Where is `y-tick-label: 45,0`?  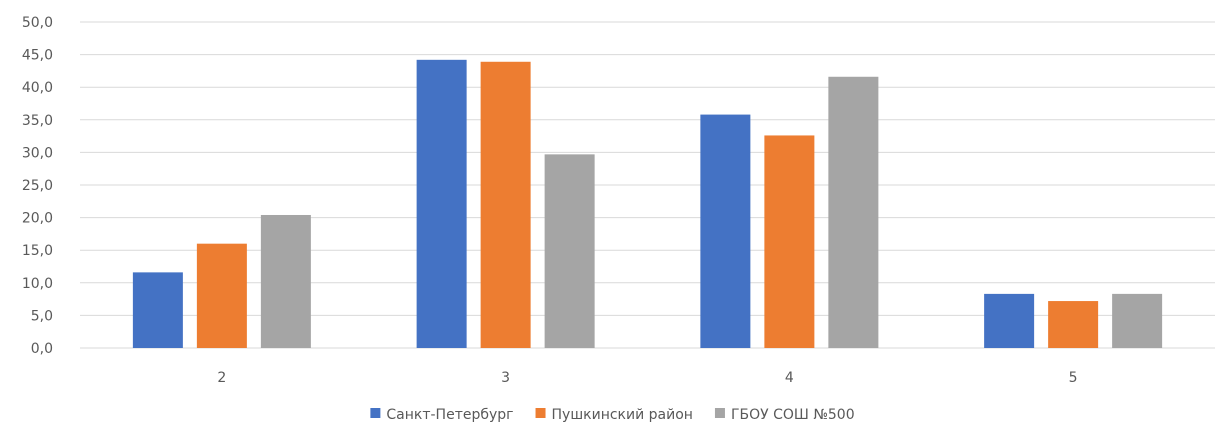 y-tick-label: 45,0 is located at coordinates (37, 56).